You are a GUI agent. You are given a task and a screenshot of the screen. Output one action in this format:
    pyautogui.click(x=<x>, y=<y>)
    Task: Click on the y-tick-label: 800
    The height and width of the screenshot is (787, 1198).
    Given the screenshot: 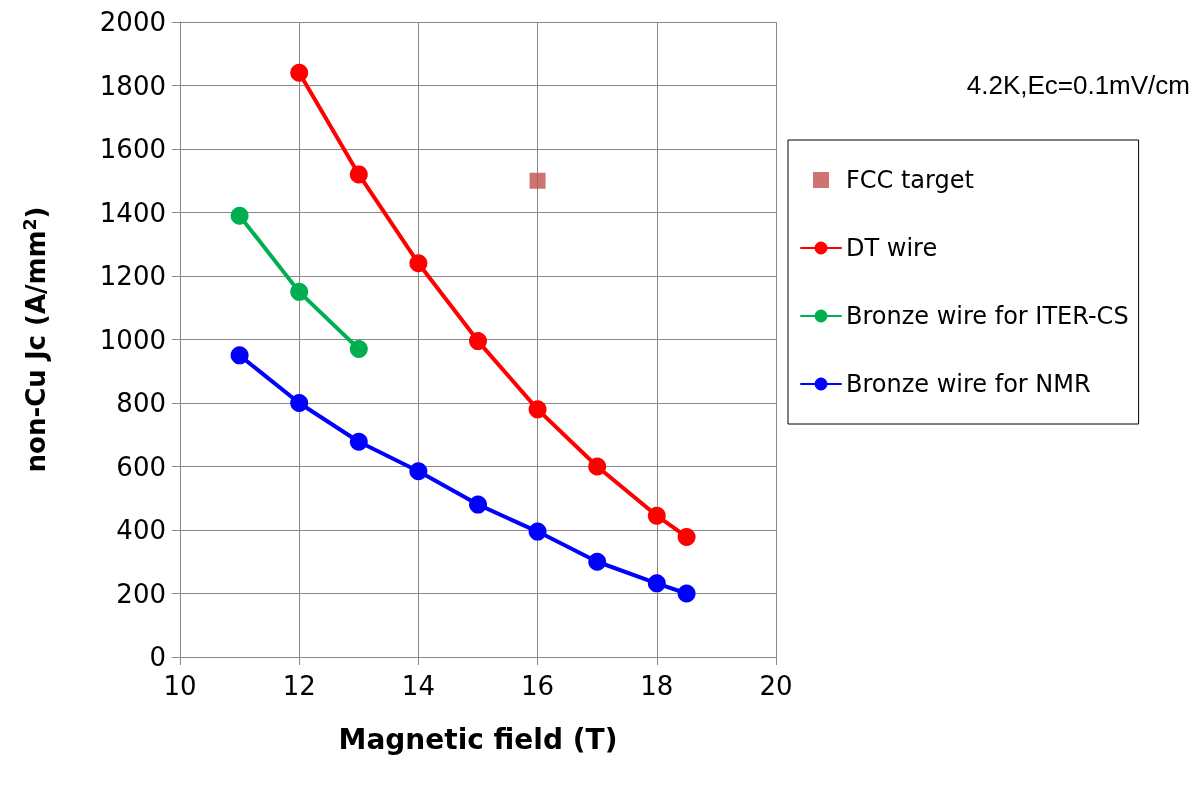 What is the action you would take?
    pyautogui.click(x=141, y=403)
    